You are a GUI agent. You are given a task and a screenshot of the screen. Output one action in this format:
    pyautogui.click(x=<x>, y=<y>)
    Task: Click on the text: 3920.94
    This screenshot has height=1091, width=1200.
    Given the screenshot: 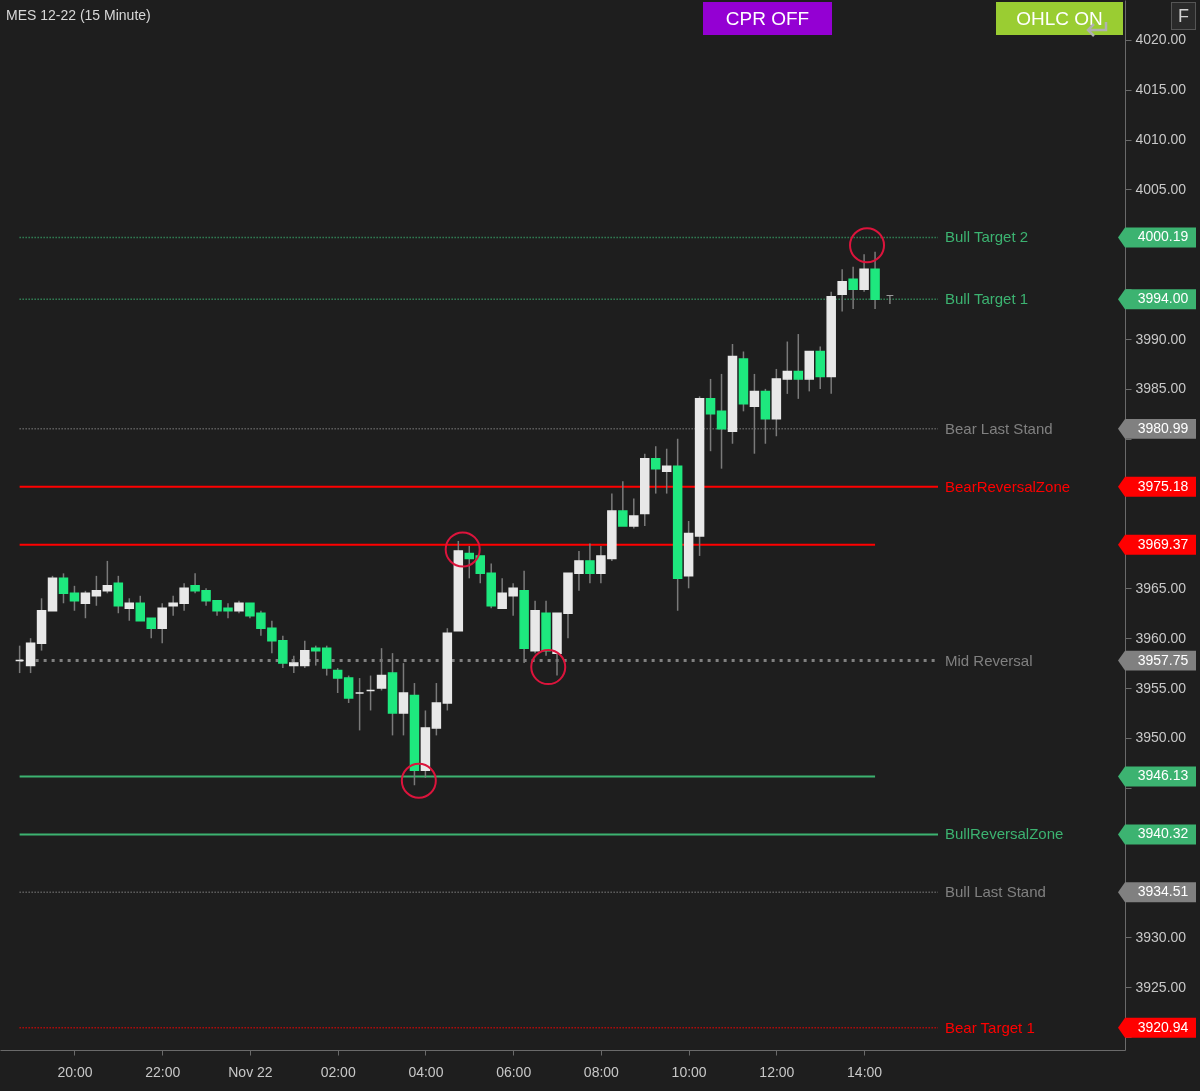 What is the action you would take?
    pyautogui.click(x=1163, y=1026)
    